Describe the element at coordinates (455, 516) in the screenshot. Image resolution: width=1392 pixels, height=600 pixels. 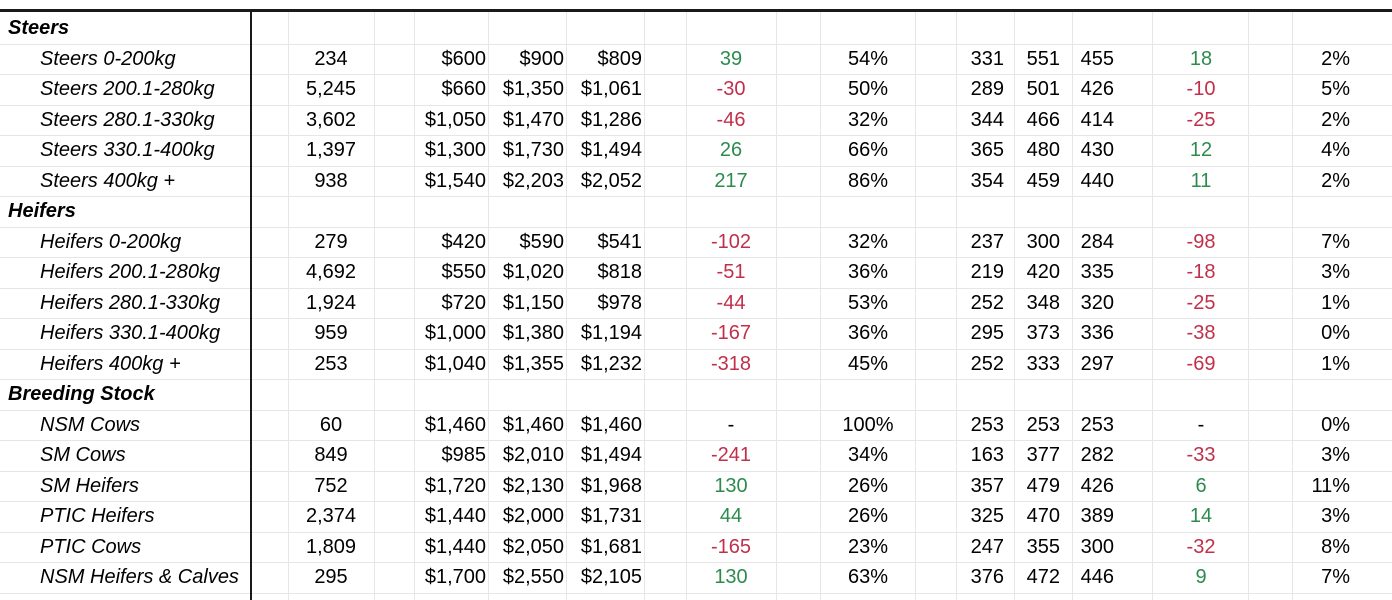
I see `price-min-cell: $1,440` at that location.